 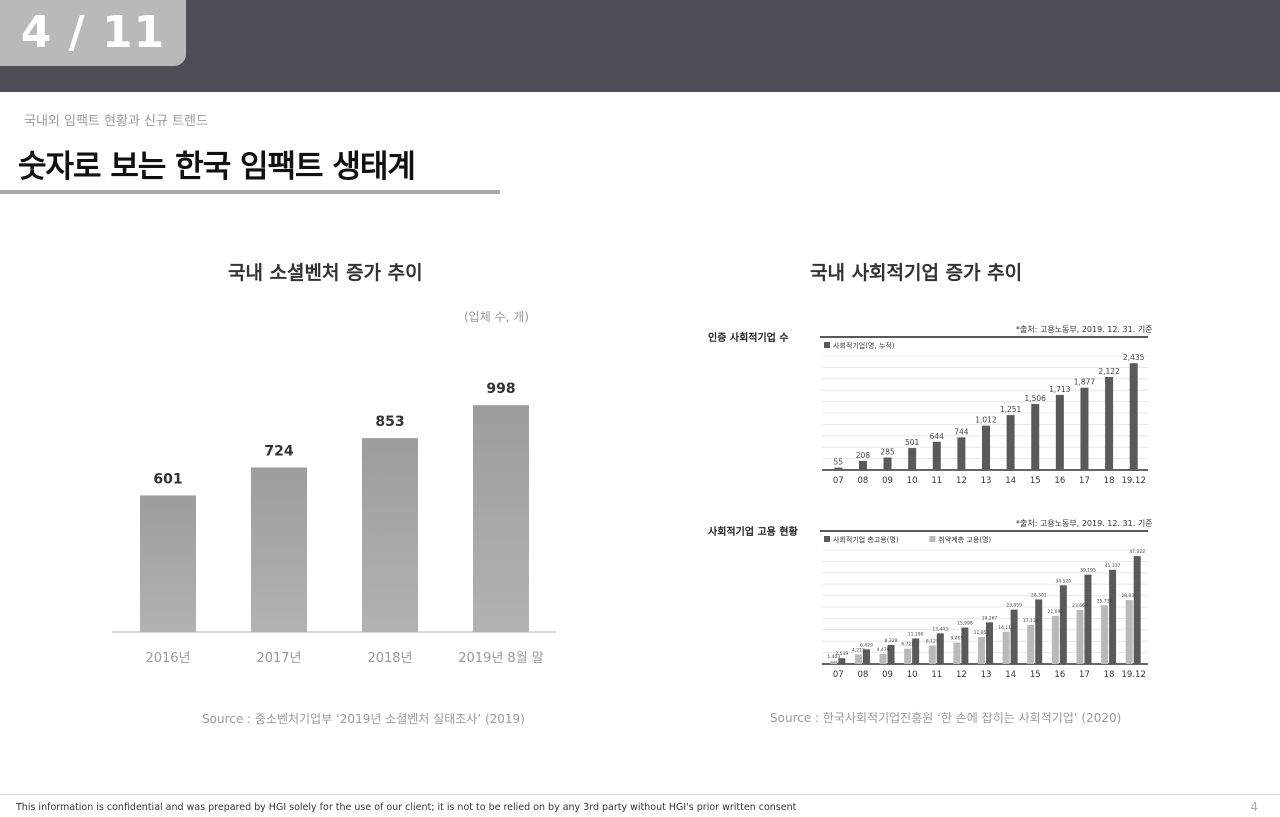 I want to click on x-tick-label: 13, so click(x=986, y=481).